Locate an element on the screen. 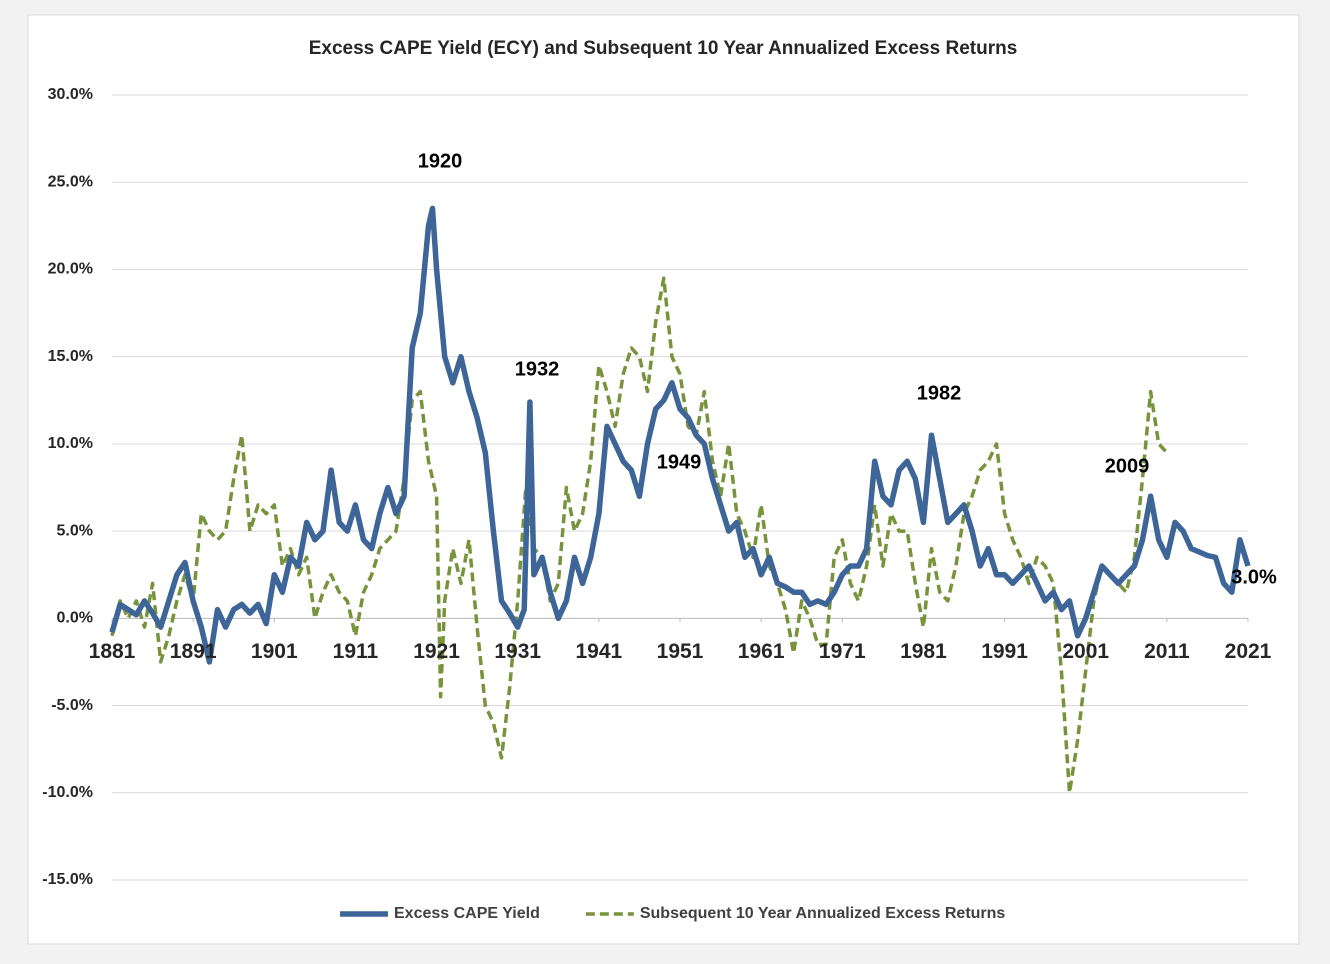 The height and width of the screenshot is (964, 1330). x-tick-label: 1911 is located at coordinates (356, 651).